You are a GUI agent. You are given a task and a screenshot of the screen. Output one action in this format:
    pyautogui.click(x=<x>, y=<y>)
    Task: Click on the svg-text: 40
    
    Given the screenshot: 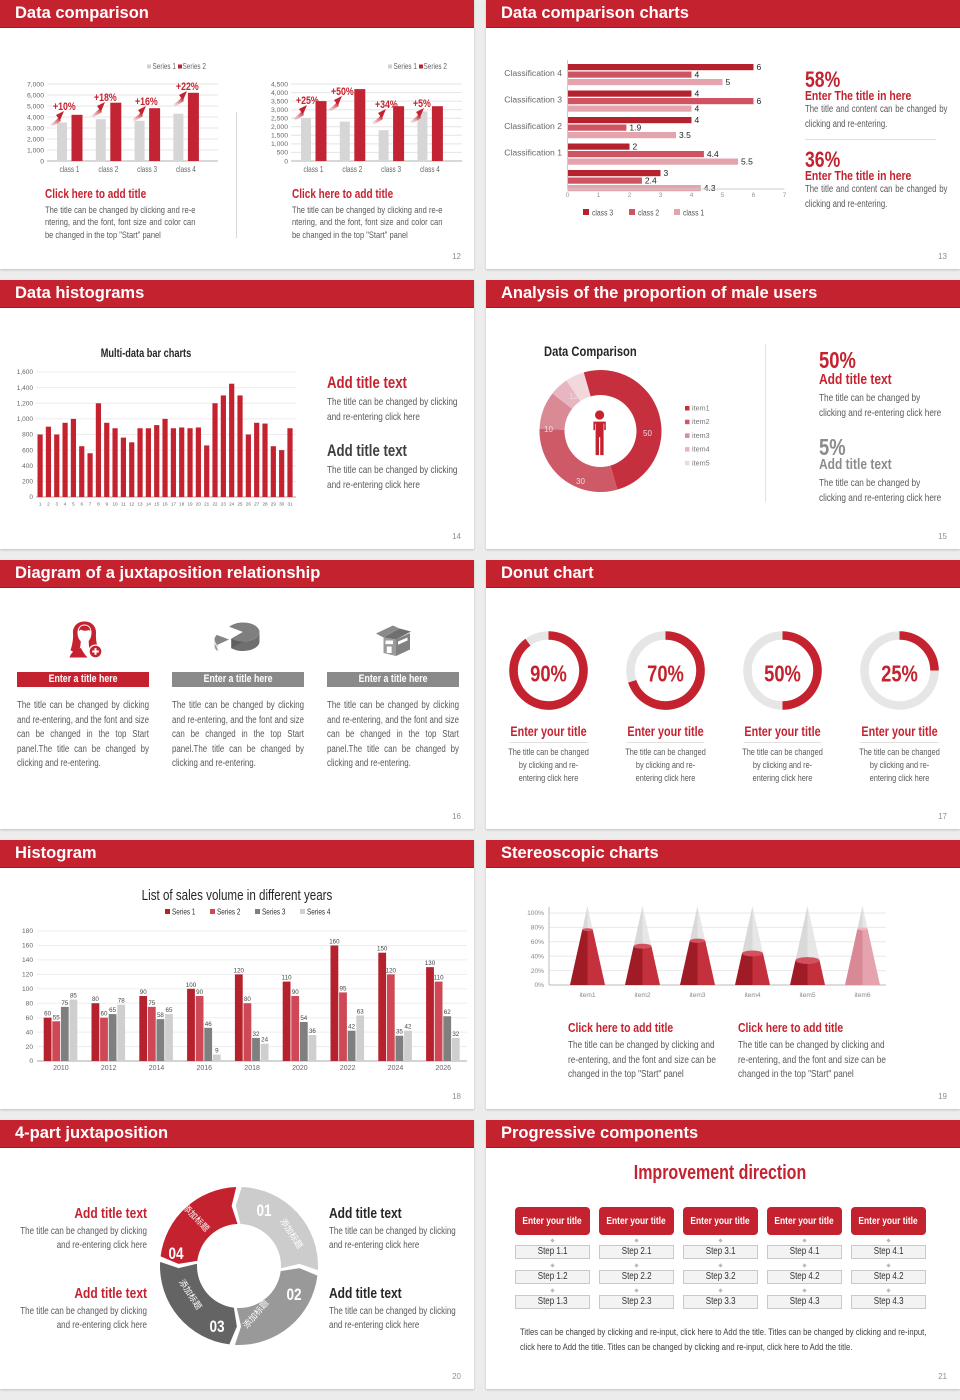 What is the action you would take?
    pyautogui.click(x=30, y=1032)
    